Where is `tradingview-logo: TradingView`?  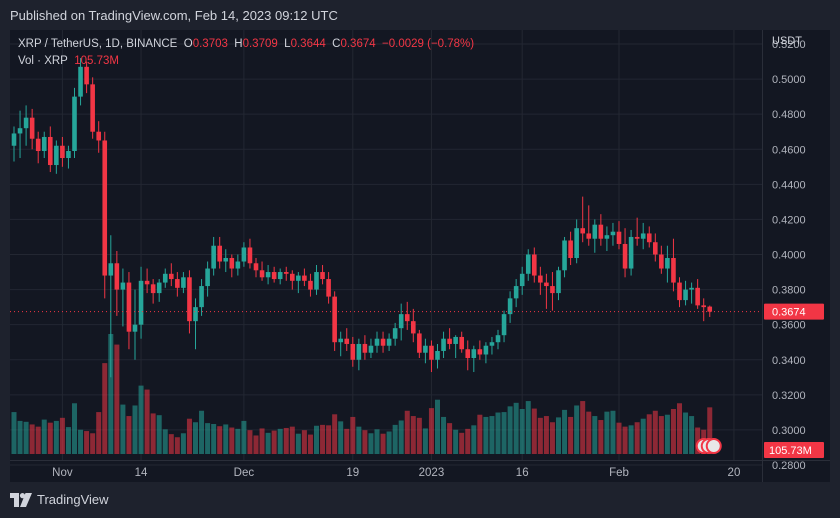
tradingview-logo: TradingView is located at coordinates (59, 499).